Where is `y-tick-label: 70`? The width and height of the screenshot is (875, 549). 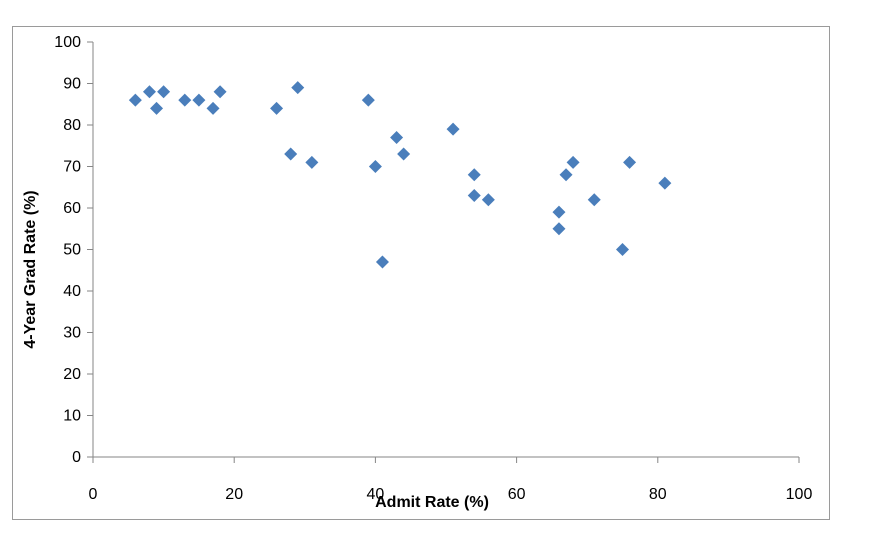
y-tick-label: 70 is located at coordinates (72, 167).